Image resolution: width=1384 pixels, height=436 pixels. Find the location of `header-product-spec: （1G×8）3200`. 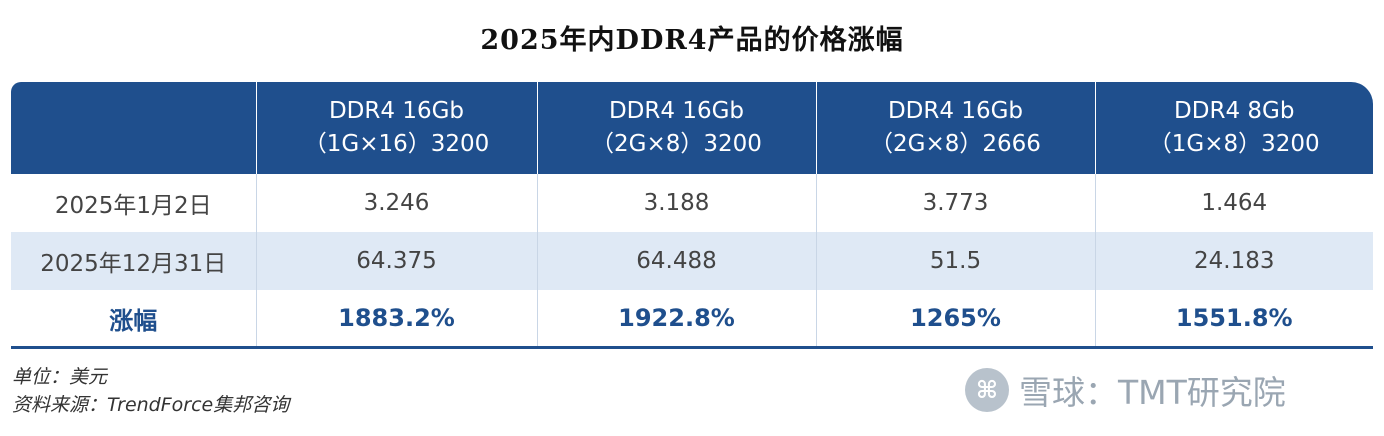

header-product-spec: （1G×8）3200 is located at coordinates (1234, 144).